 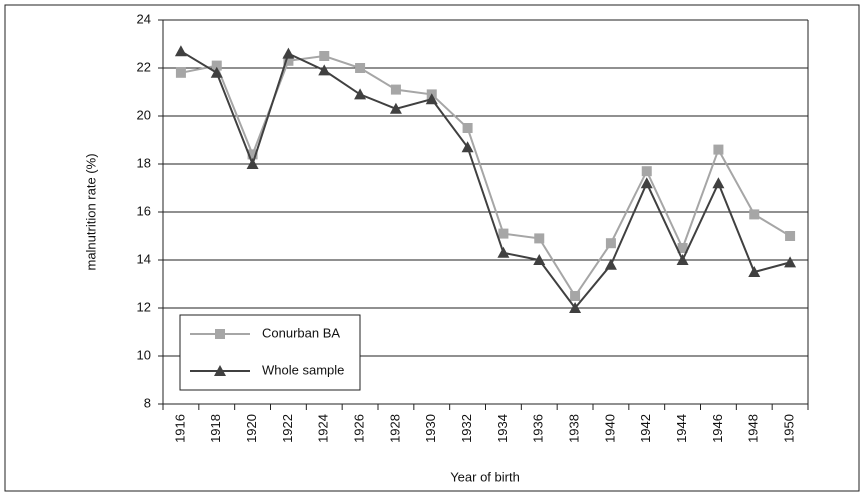 What do you see at coordinates (179, 428) in the screenshot?
I see `x-tick-label: 1916` at bounding box center [179, 428].